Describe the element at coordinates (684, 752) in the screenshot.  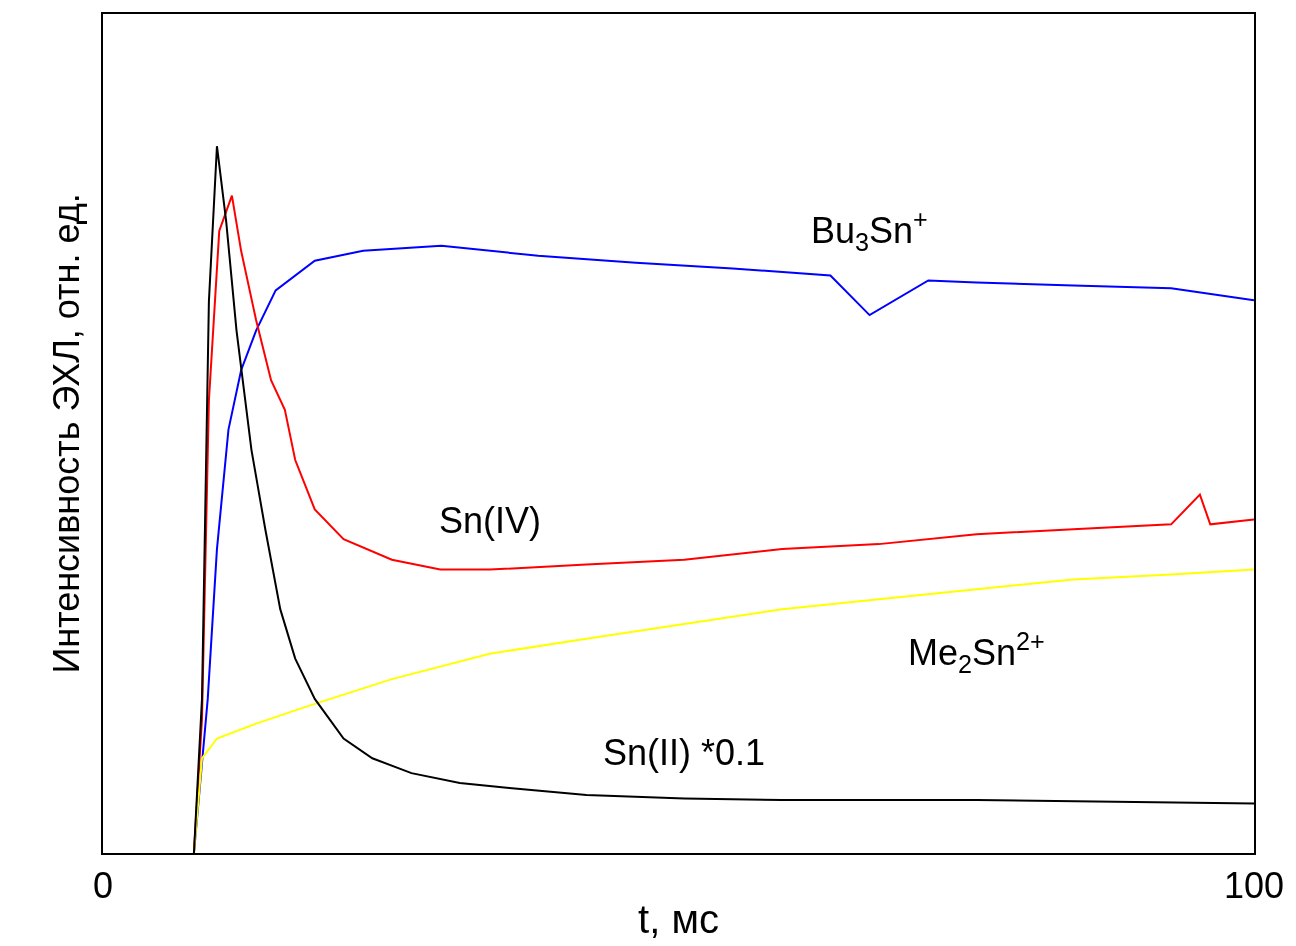
I see `series-label: Sn(II) *0.1` at that location.